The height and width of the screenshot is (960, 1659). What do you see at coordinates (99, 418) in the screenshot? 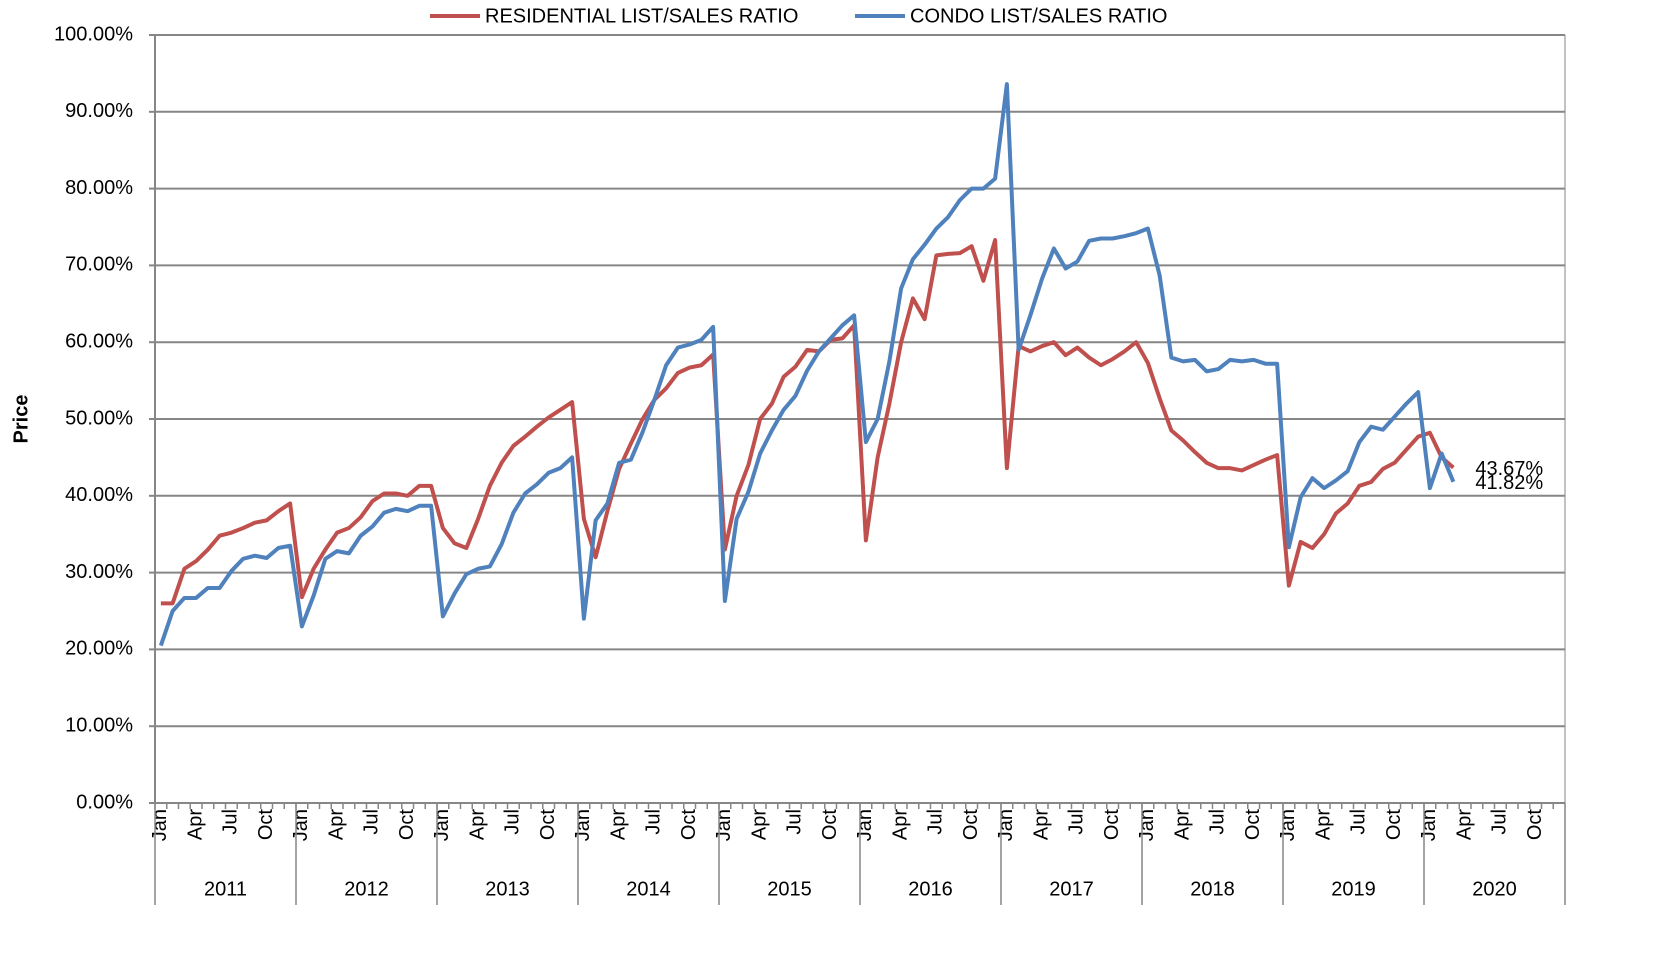
I see `y-tick-label: 50.00%` at bounding box center [99, 418].